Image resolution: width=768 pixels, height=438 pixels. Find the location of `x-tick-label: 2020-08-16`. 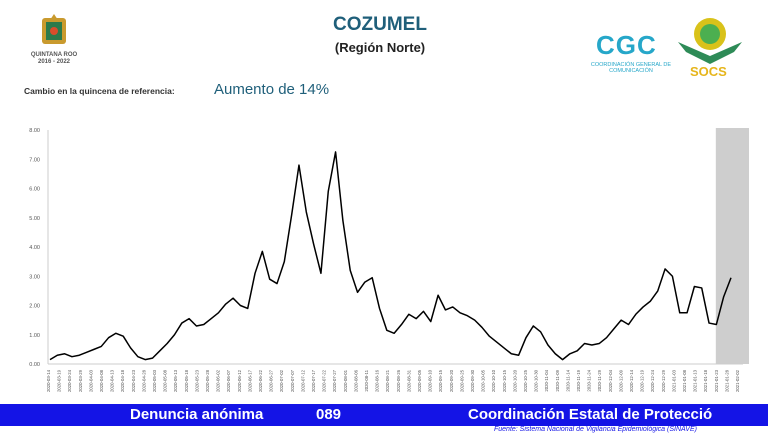

x-tick-label: 2020-08-16 is located at coordinates (377, 380).